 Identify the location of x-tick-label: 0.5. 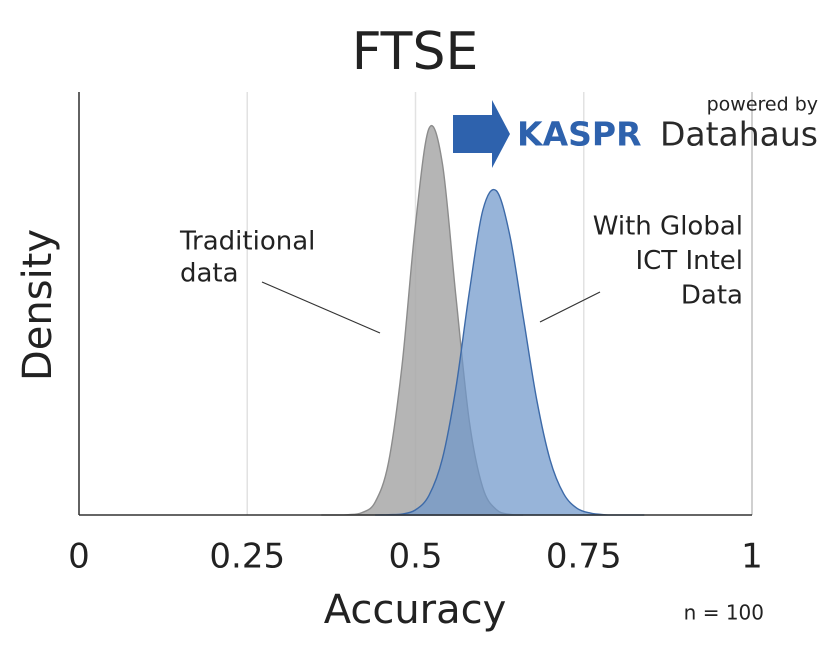
(415, 557).